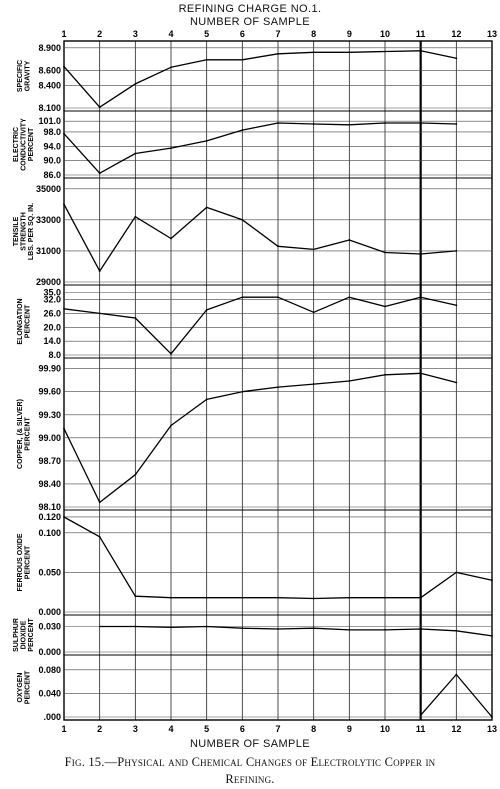 The image size is (500, 789). Describe the element at coordinates (49, 612) in the screenshot. I see `y-tick-5-0: 0.000` at that location.